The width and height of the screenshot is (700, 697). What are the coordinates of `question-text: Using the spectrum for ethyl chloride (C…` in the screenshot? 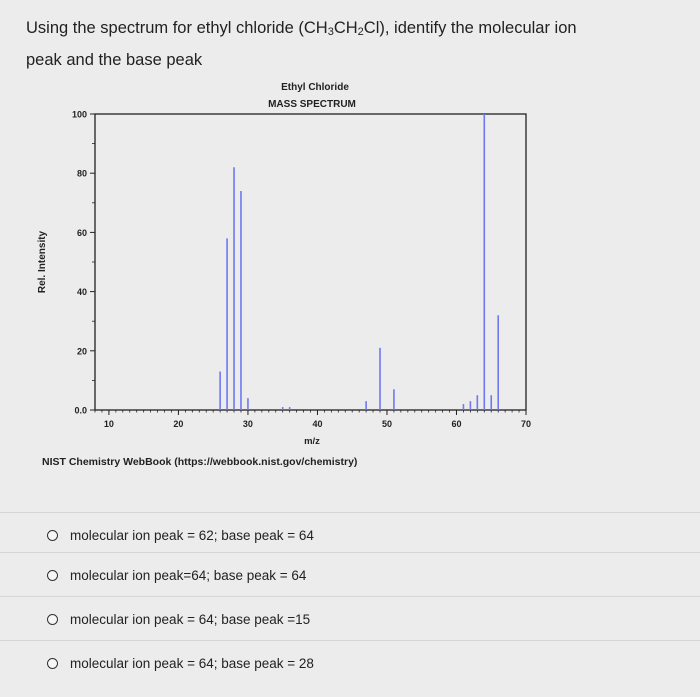 It's located at (301, 44).